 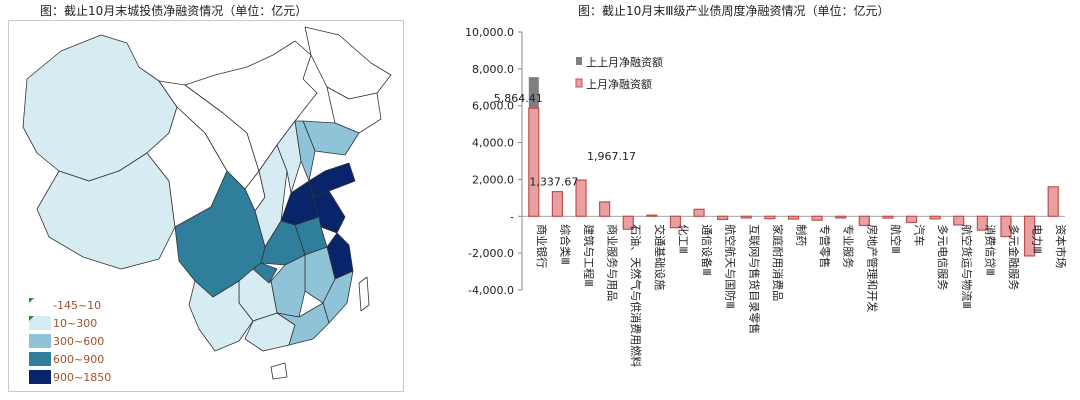 What do you see at coordinates (990, 250) in the screenshot?
I see `category-label: 消费信贷Ⅲ` at bounding box center [990, 250].